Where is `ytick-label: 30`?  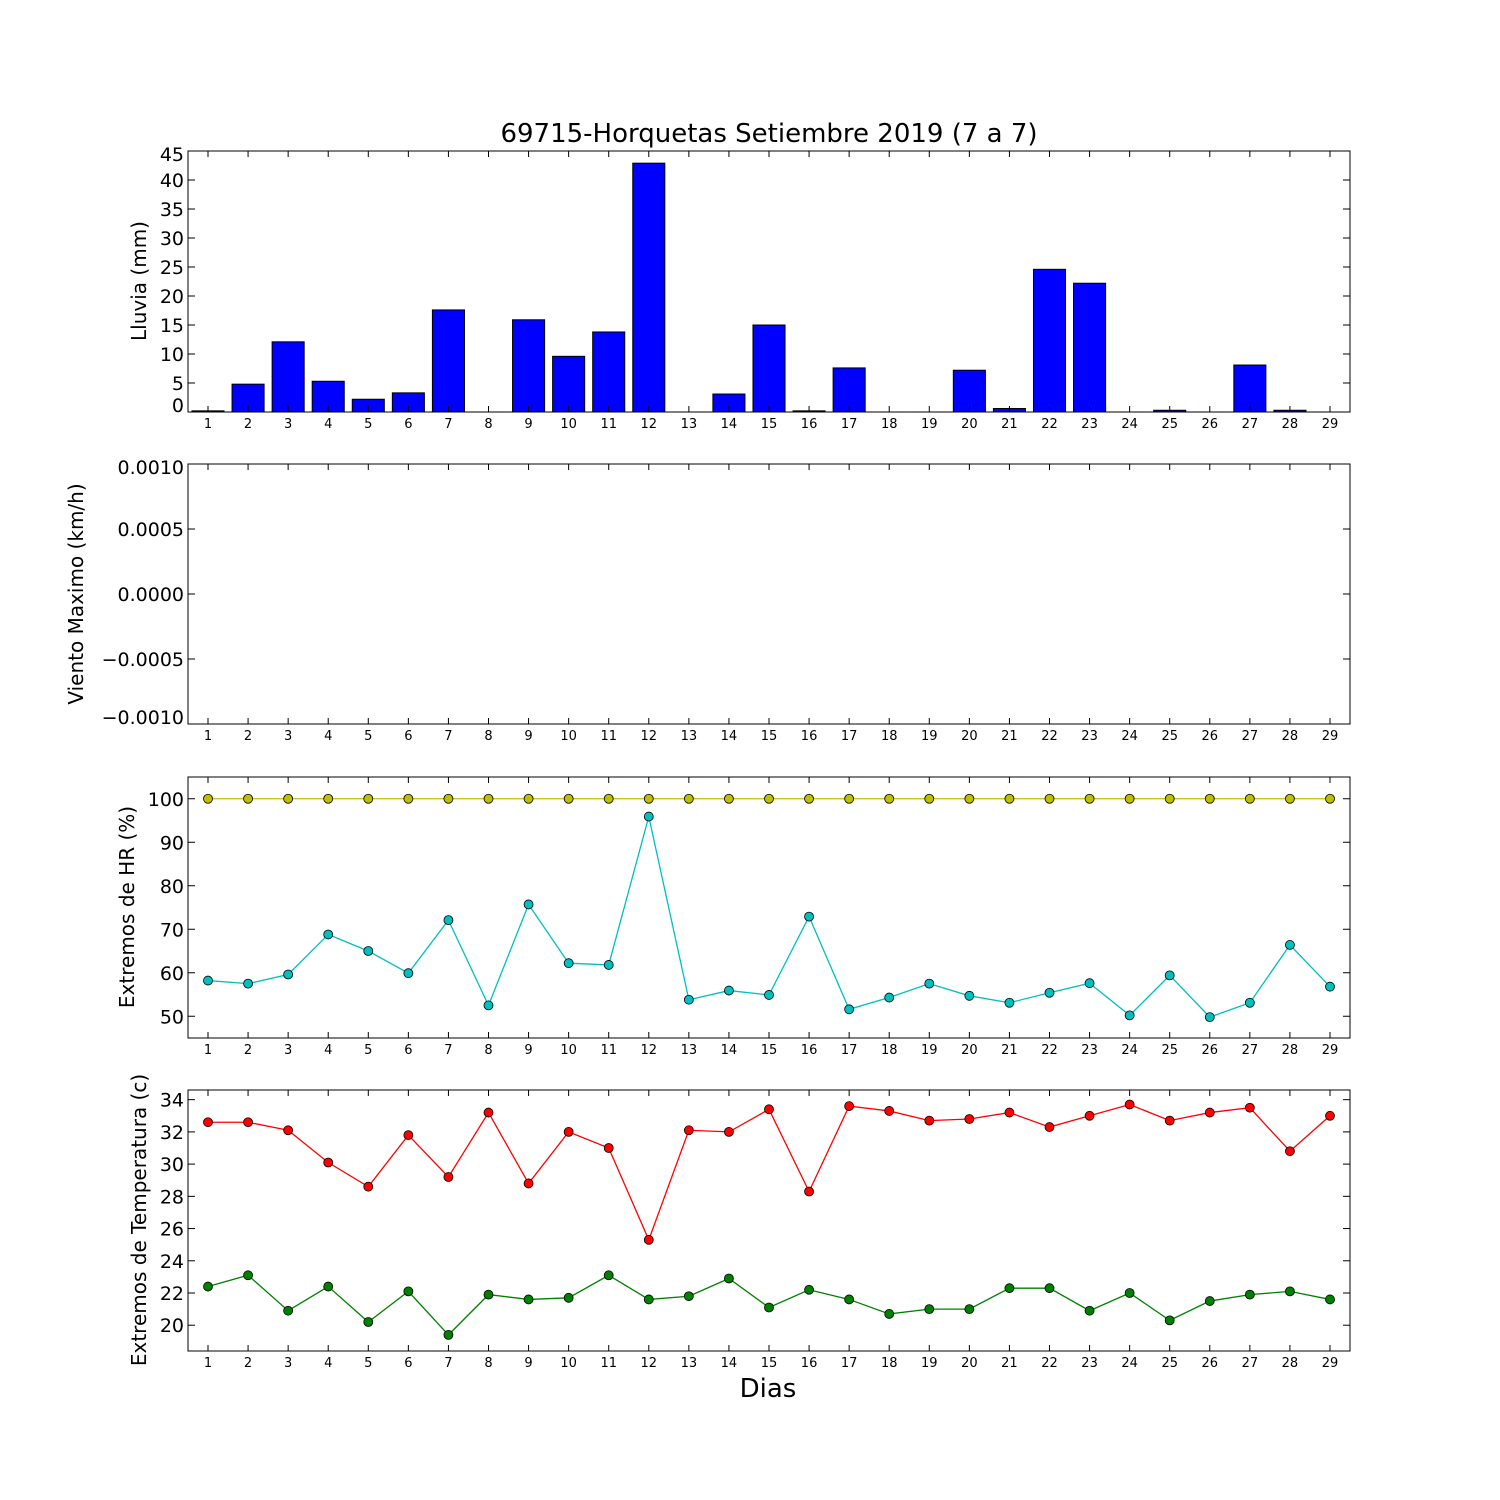 ytick-label: 30 is located at coordinates (172, 1165).